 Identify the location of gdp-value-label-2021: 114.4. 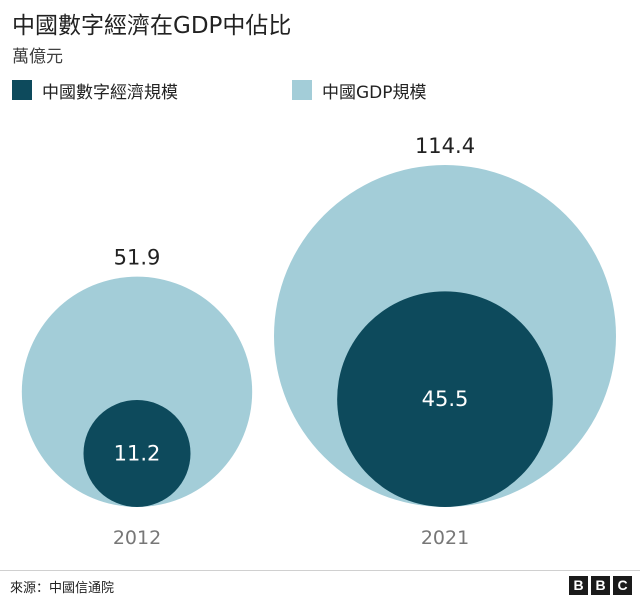
(445, 146).